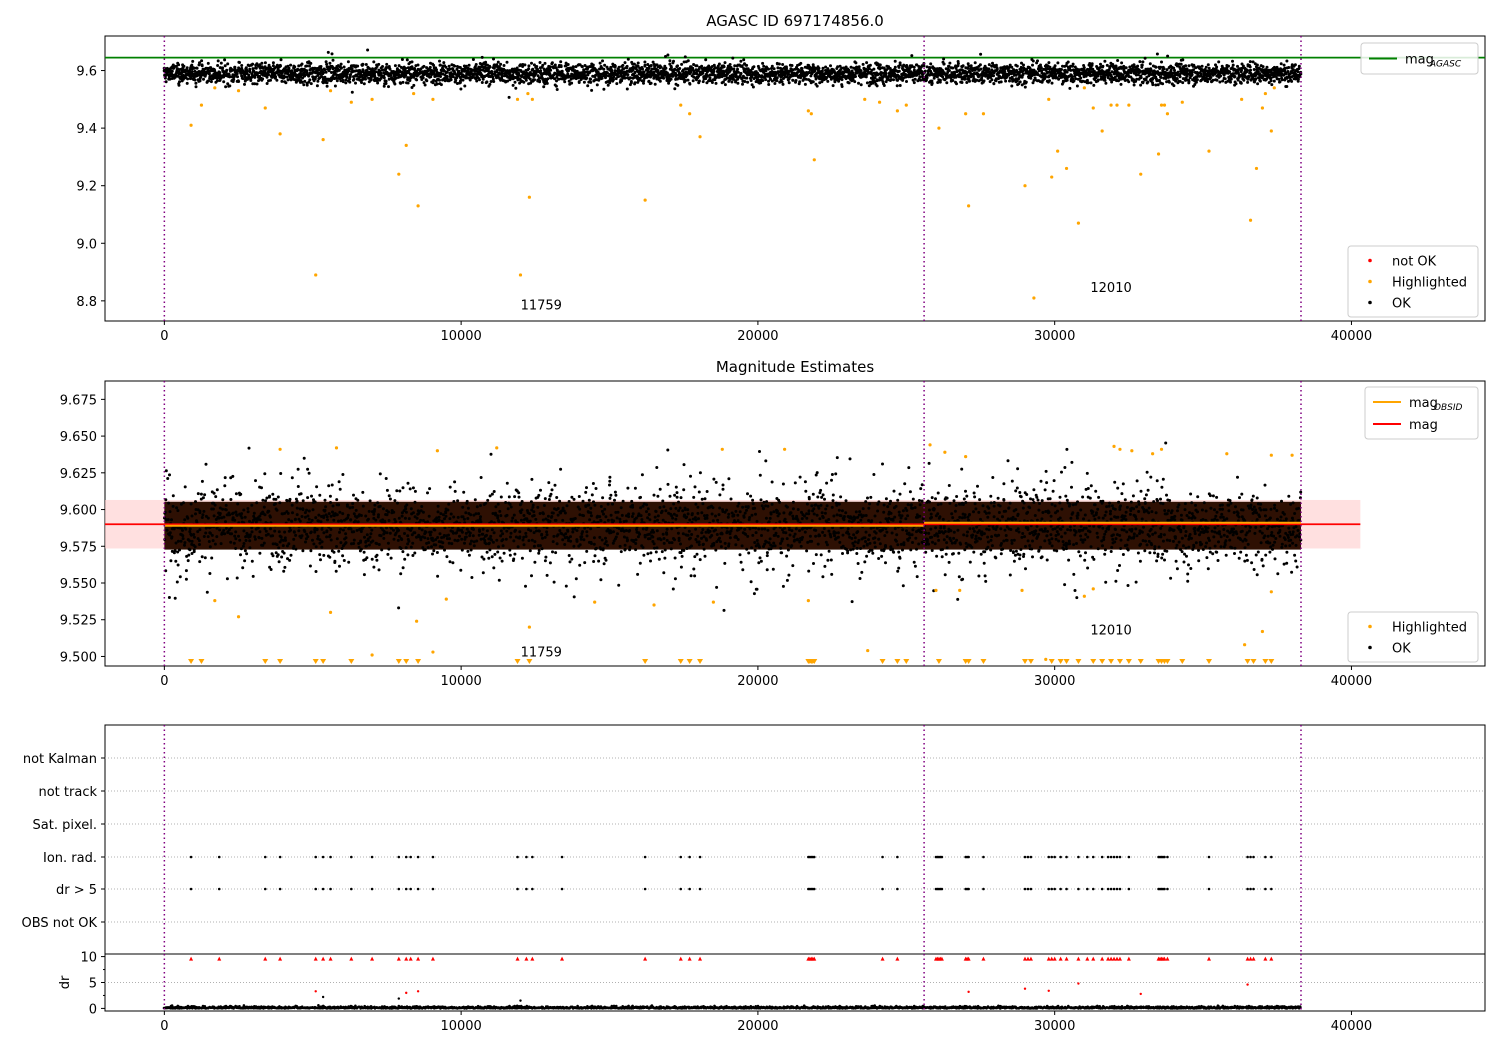  I want to click on y-tick-label: 9.0, so click(86, 244).